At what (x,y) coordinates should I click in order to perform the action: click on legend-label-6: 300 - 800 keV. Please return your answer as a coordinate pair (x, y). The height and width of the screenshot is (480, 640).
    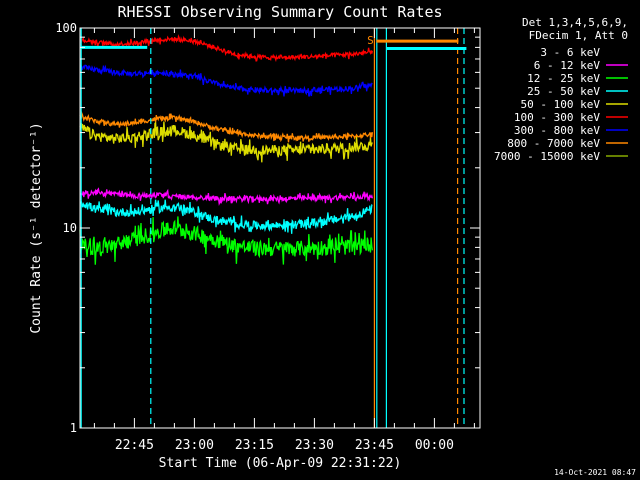
    Looking at the image, I should click on (557, 130).